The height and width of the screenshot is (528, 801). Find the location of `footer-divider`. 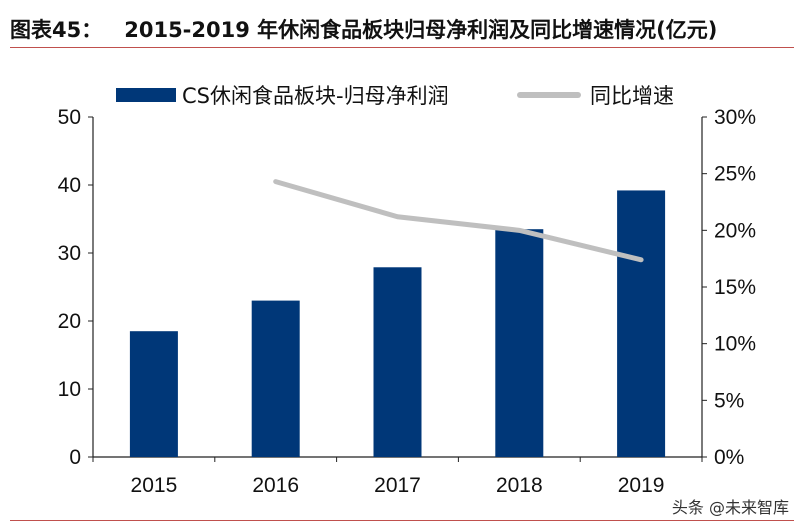

footer-divider is located at coordinates (402, 520).